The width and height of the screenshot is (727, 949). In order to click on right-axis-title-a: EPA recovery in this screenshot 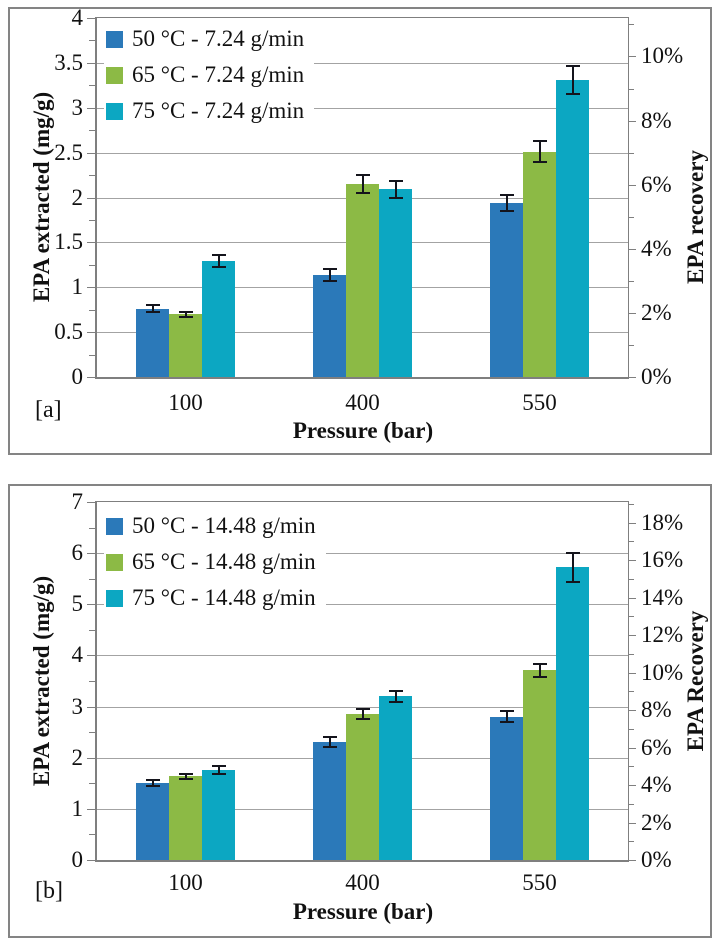, I will do `click(695, 217)`.